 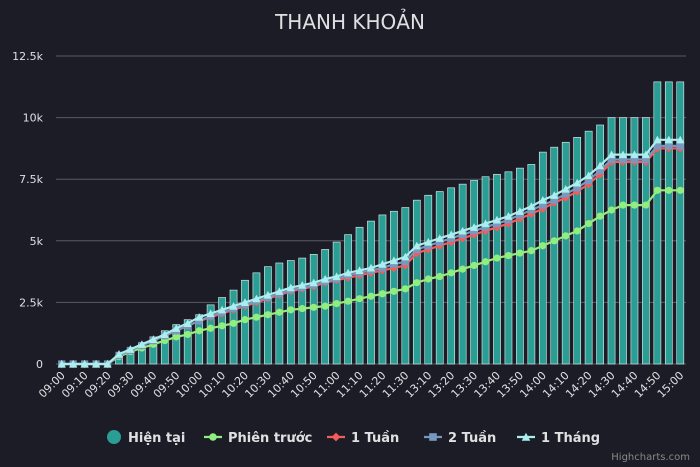 What do you see at coordinates (650, 457) in the screenshot?
I see `credit-label: Highcharts.com` at bounding box center [650, 457].